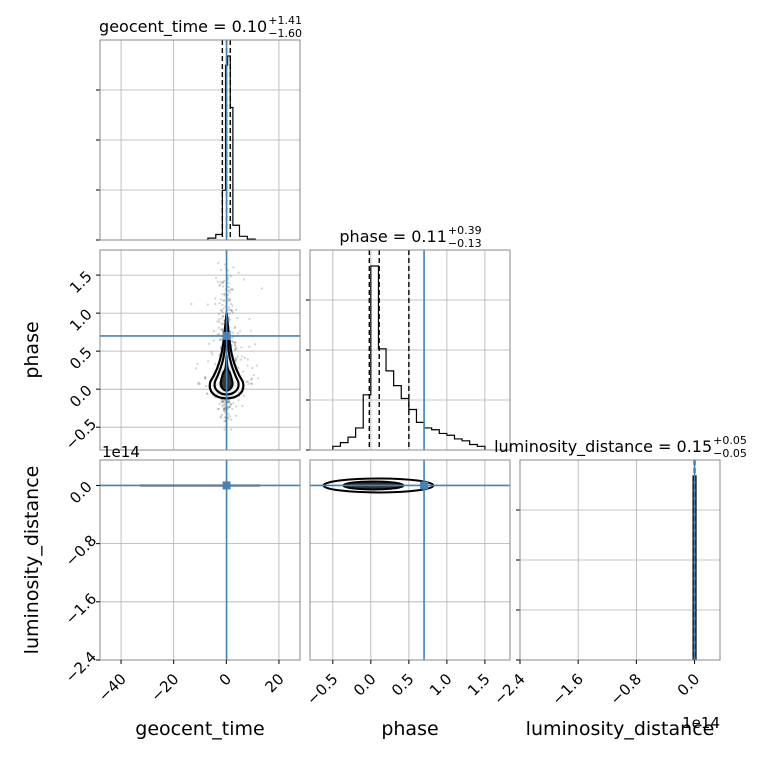  I want to click on joint-panel-geocent_time-phase, so click(200, 349).